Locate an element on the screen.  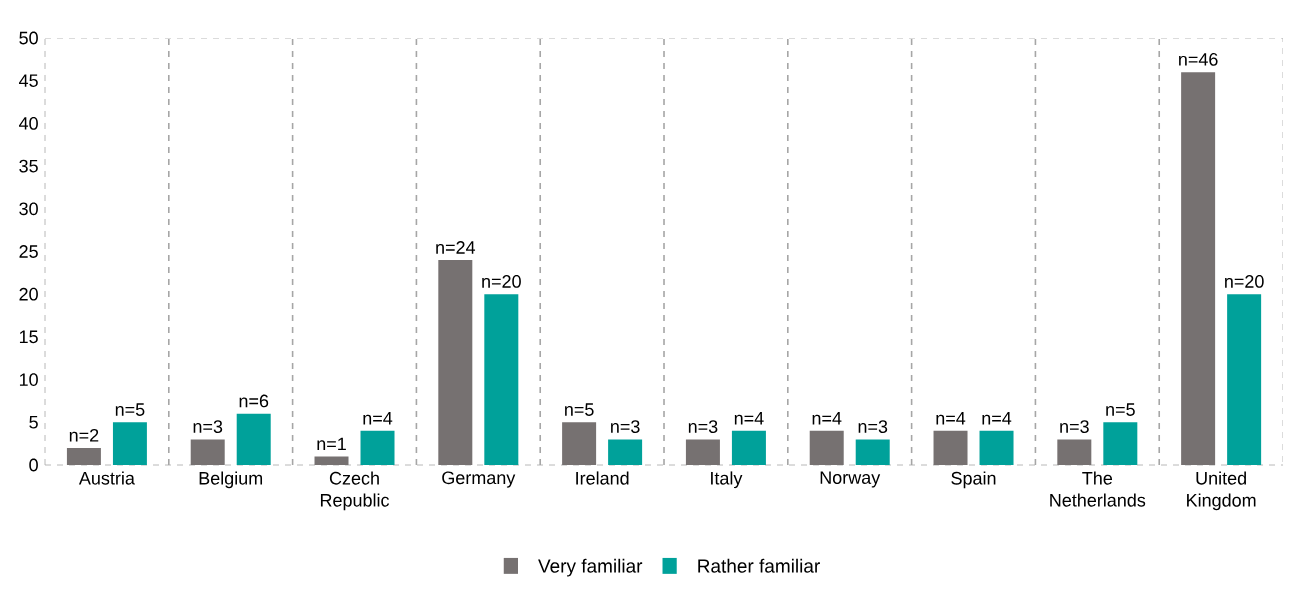
x-tick-label: Spain is located at coordinates (973, 480).